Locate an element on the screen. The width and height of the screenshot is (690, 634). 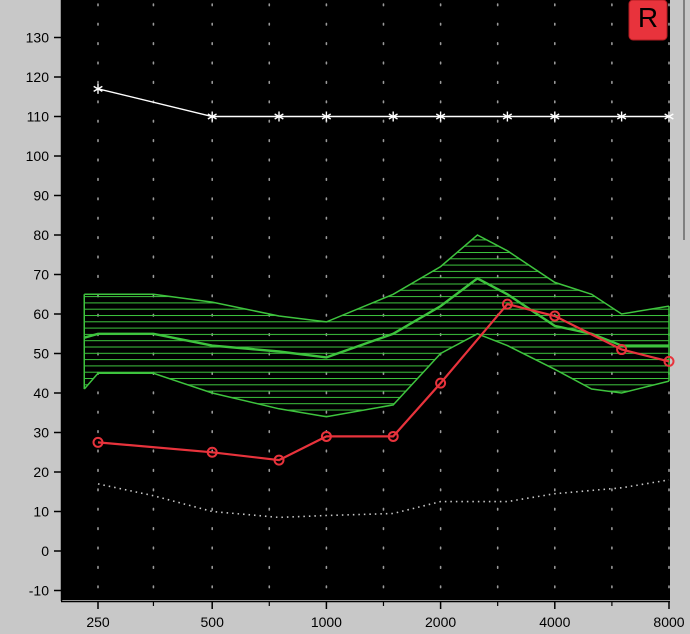
y-tick-label: 100 is located at coordinates (38, 156).